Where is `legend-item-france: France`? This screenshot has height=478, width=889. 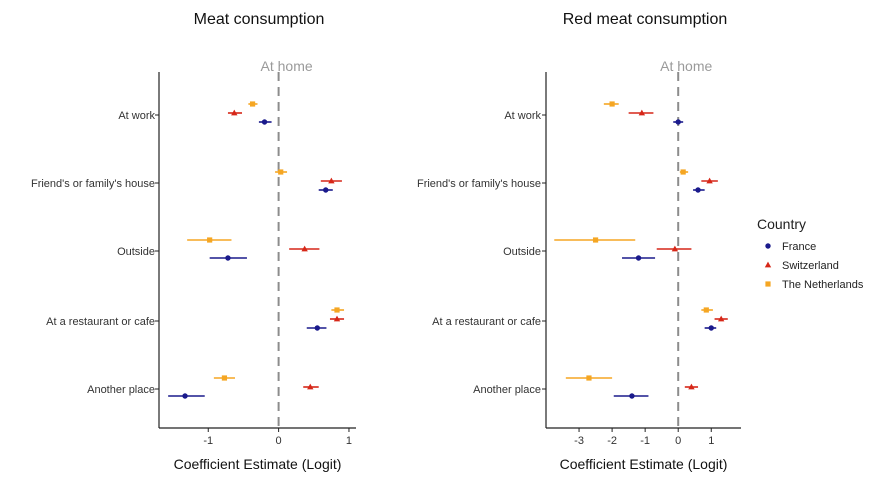 legend-item-france: France is located at coordinates (790, 247).